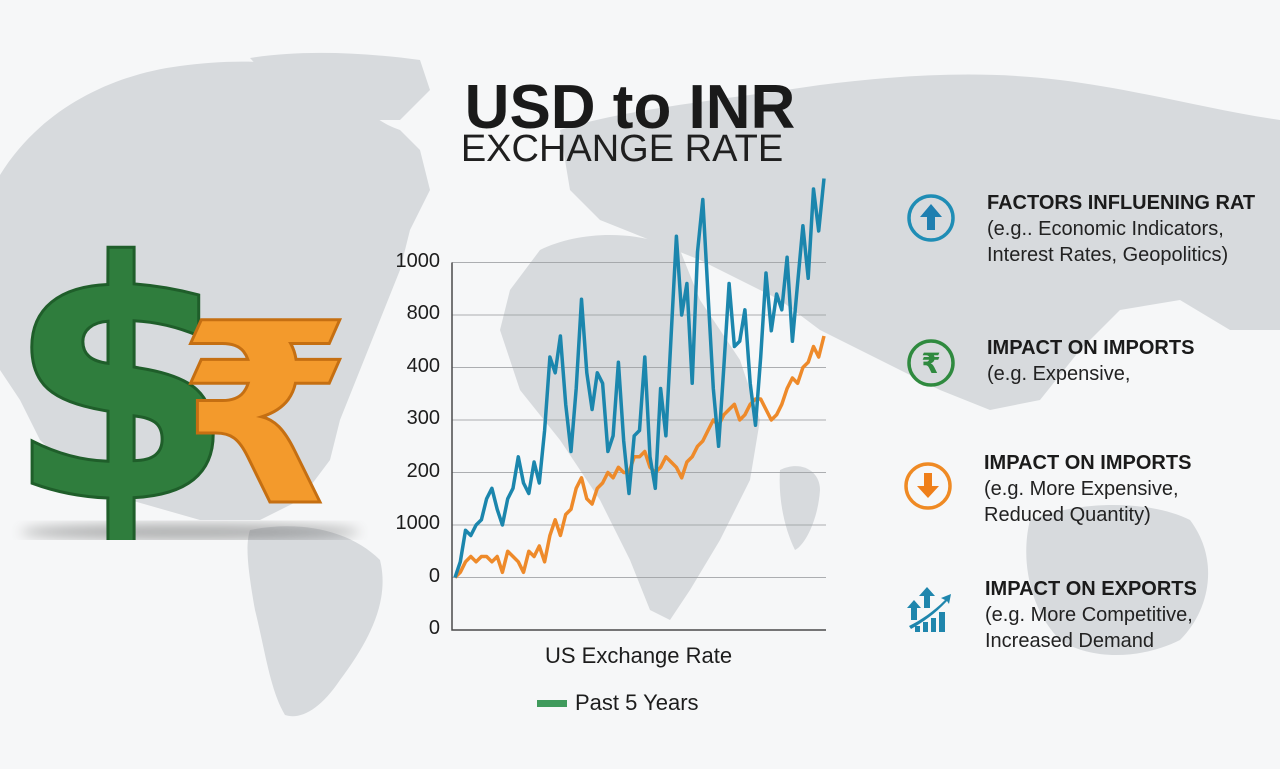 Image resolution: width=1280 pixels, height=769 pixels. What do you see at coordinates (423, 313) in the screenshot?
I see `y-tick-label: 800` at bounding box center [423, 313].